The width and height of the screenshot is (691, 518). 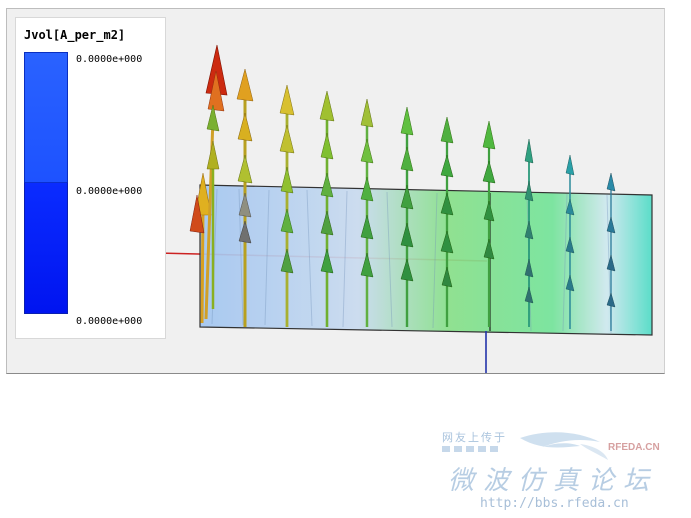 I want to click on watermark-forum-name: 微波仿真论坛, so click(x=553, y=481).